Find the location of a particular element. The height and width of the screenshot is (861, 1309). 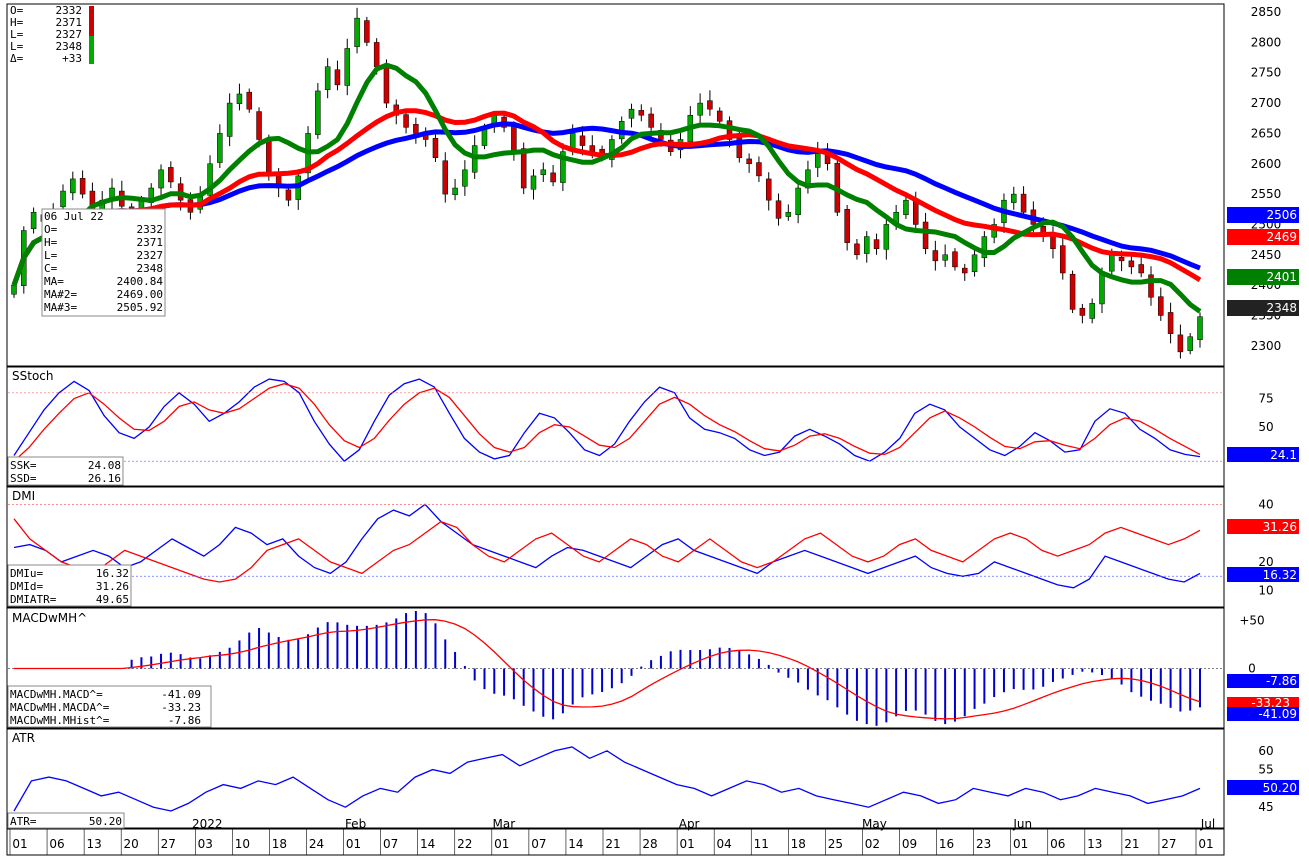

dmi-panel is located at coordinates (615, 547).